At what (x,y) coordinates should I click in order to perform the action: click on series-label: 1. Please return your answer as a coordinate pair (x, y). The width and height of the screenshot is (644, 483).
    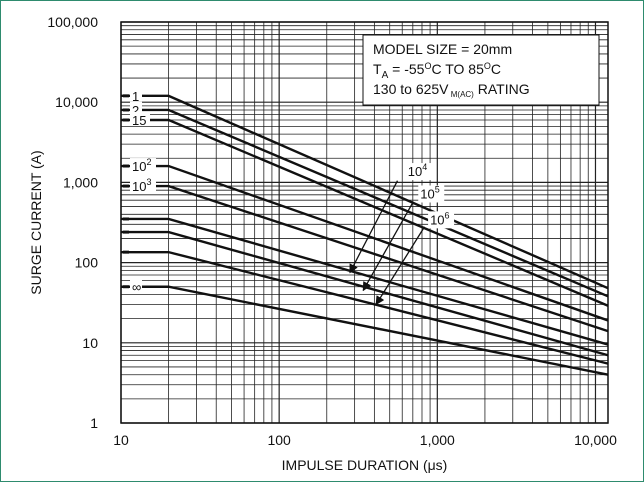
    Looking at the image, I should click on (135, 96).